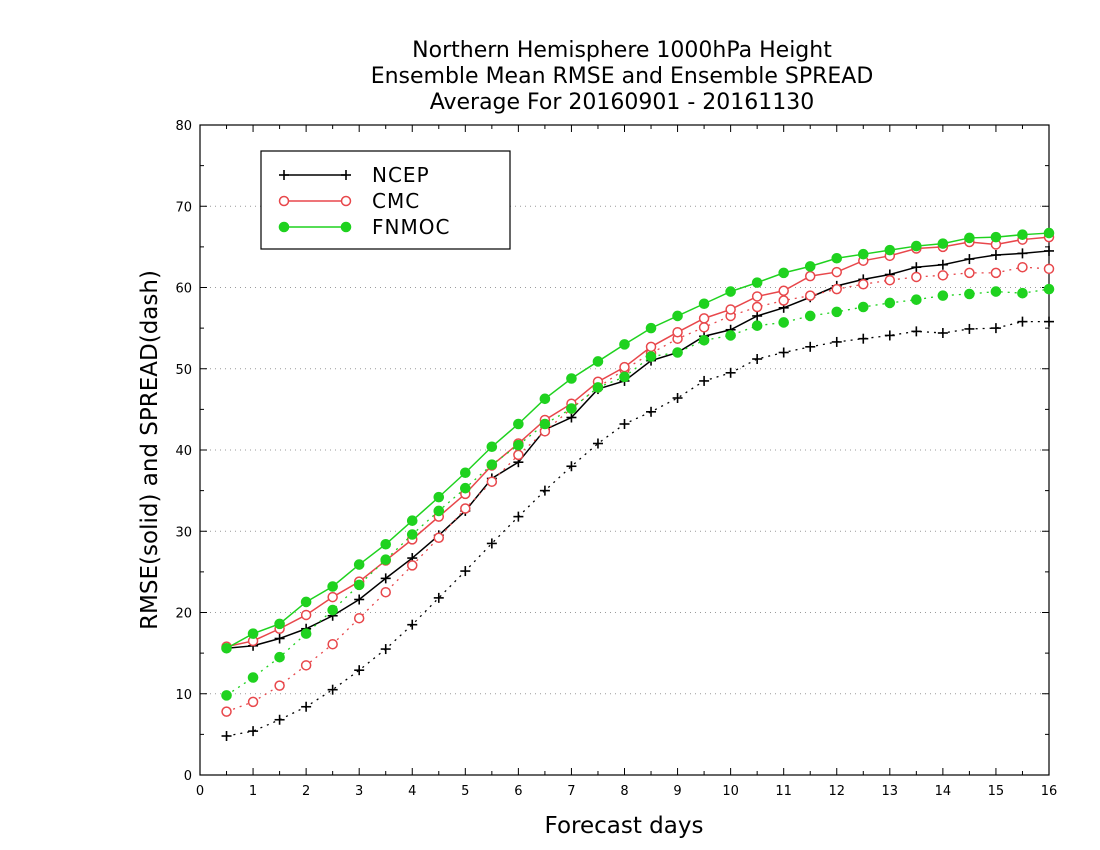 This screenshot has height=850, width=1100. What do you see at coordinates (622, 50) in the screenshot?
I see `title-line-1: Northern Hemisphere 1000hPa Height` at bounding box center [622, 50].